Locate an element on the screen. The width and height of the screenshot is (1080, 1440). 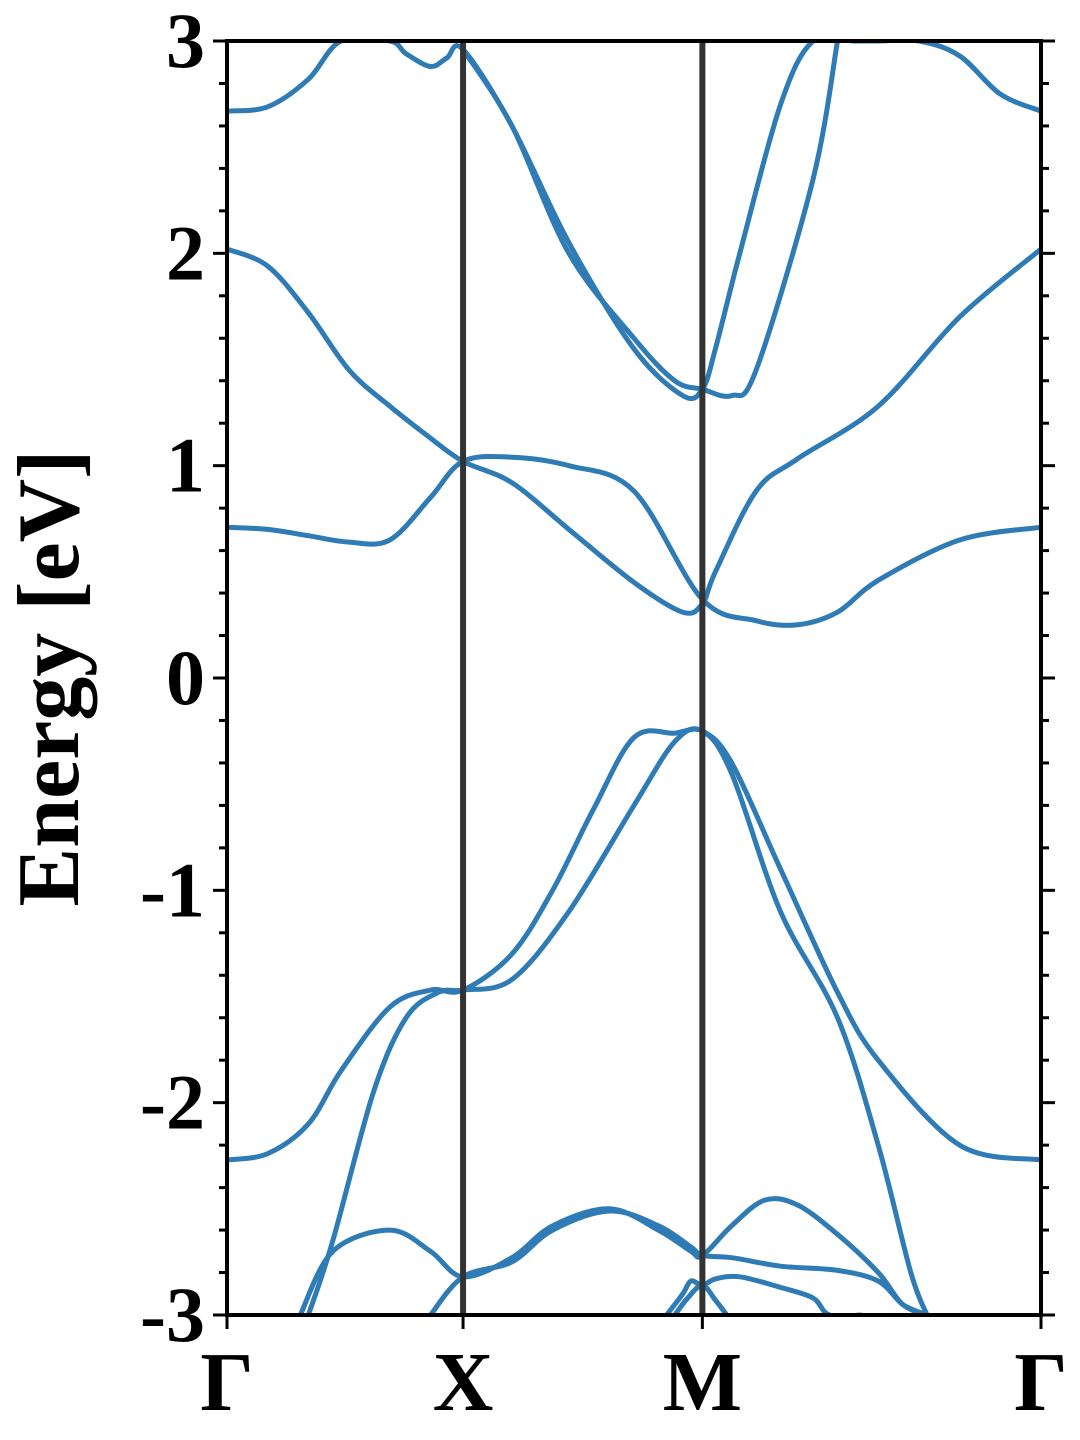
y-tick-label: 1 is located at coordinates (185, 465).